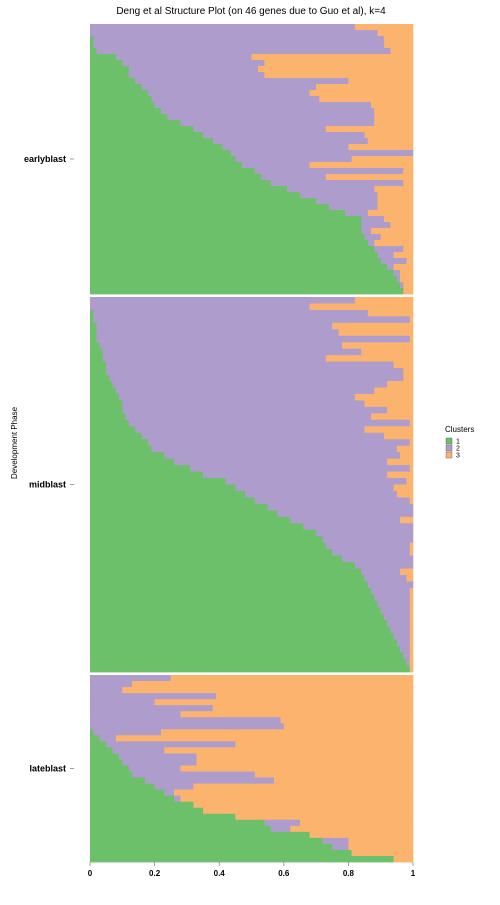  What do you see at coordinates (349, 873) in the screenshot?
I see `x-tick-label-4: 0.8` at bounding box center [349, 873].